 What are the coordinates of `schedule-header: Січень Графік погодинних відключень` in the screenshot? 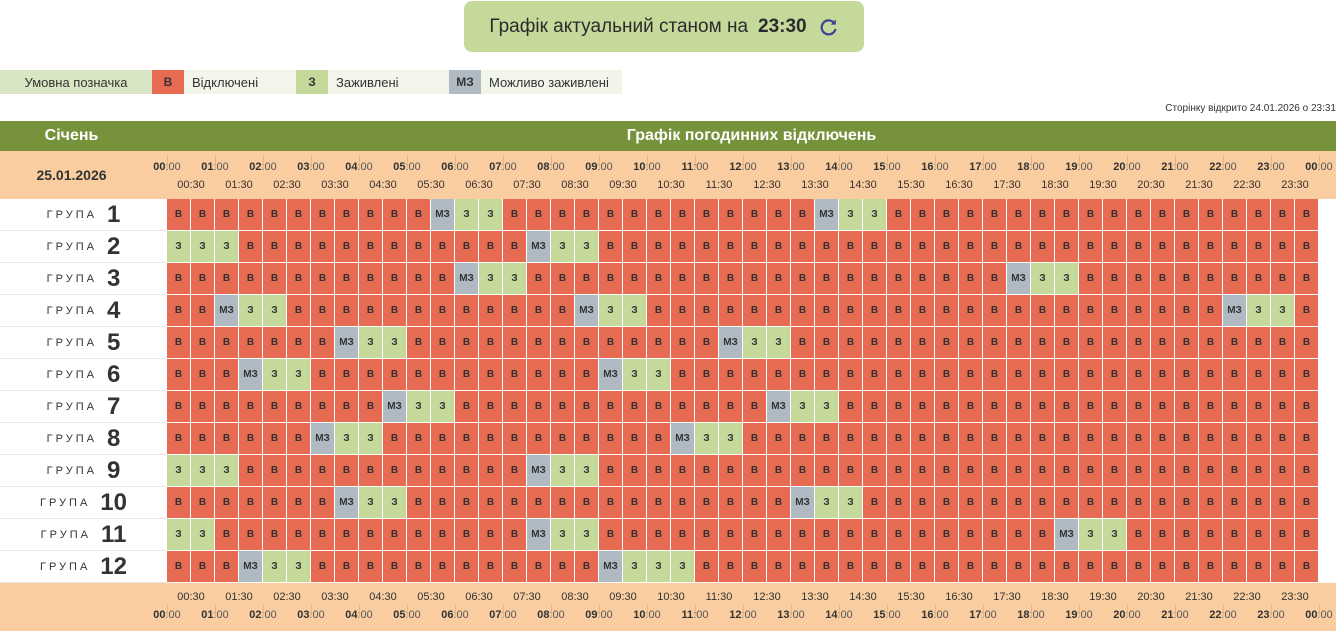 It's located at (668, 136).